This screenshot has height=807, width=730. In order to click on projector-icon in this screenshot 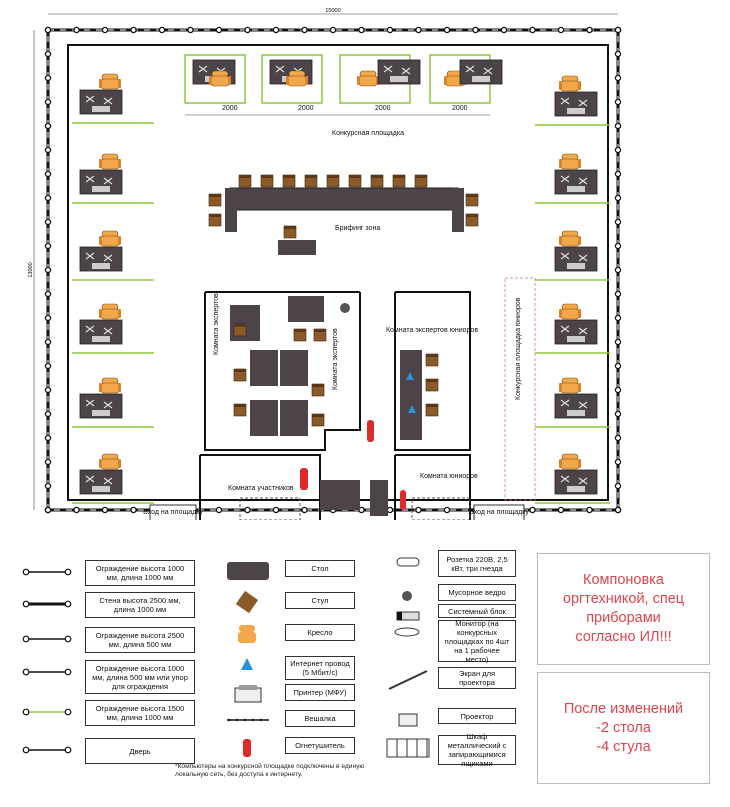, I will do `click(408, 720)`.